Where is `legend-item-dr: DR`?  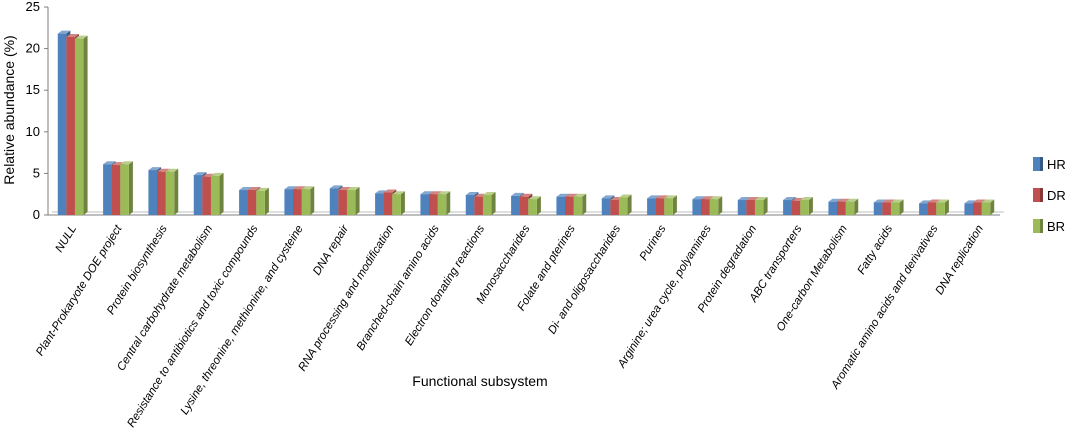
legend-item-dr: DR is located at coordinates (1049, 195).